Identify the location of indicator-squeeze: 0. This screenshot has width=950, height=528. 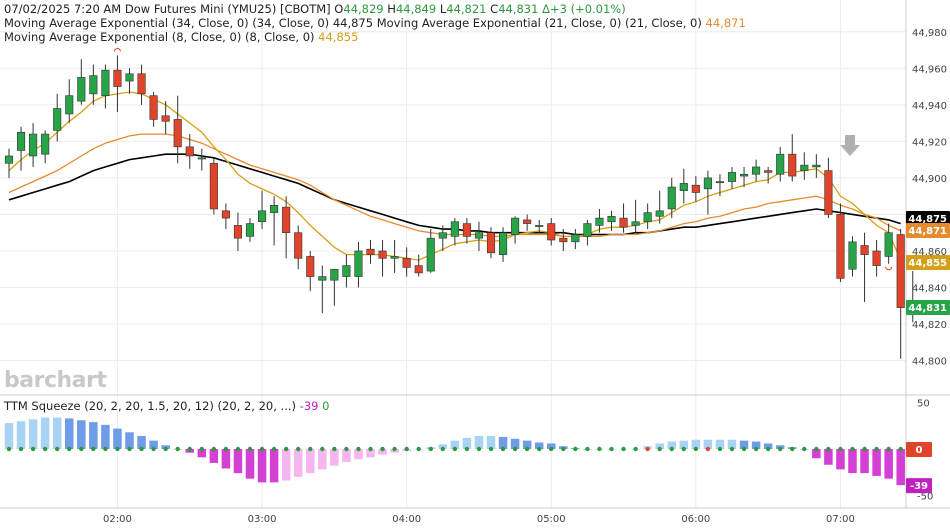
(324, 406).